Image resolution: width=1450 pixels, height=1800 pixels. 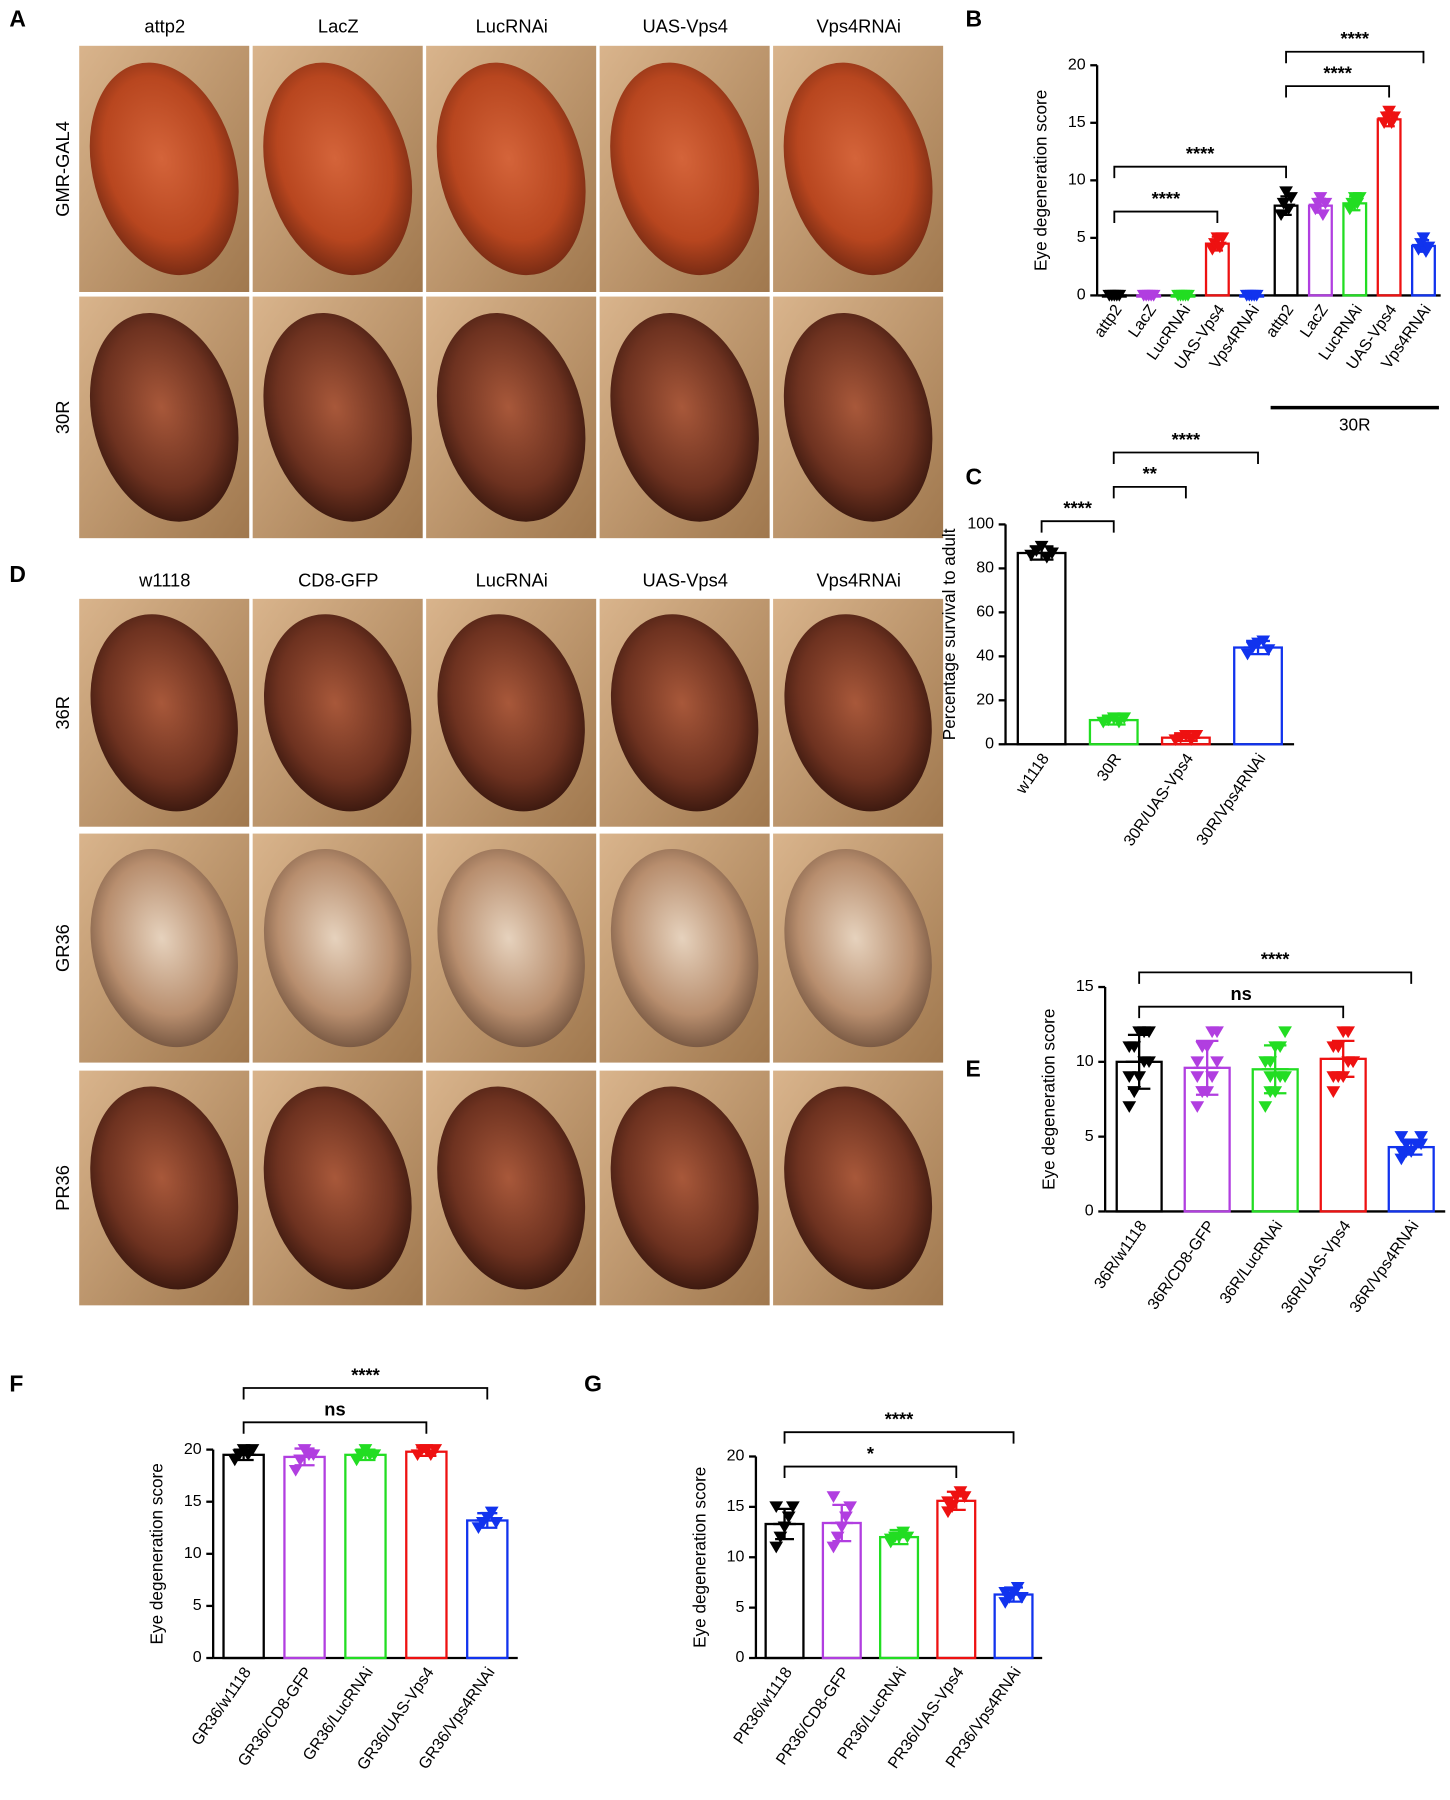 I want to click on column-label: CD8-GFP, so click(x=338, y=580).